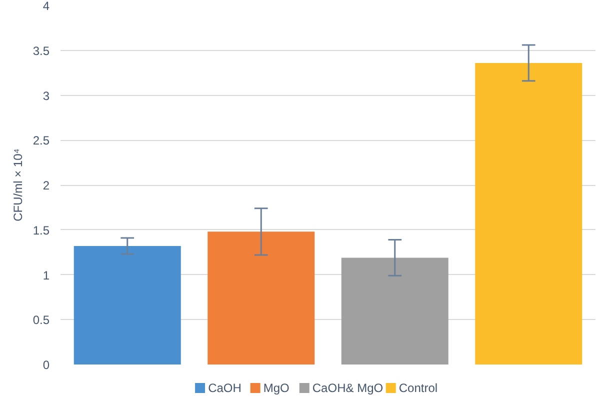 Image resolution: width=607 pixels, height=417 pixels. I want to click on y-tick-label: 1, so click(46, 275).